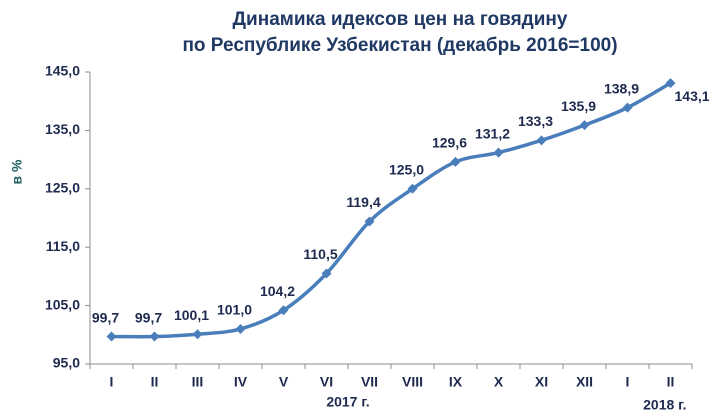 The image size is (718, 416). Describe the element at coordinates (621, 88) in the screenshot. I see `data-label: 138,9` at that location.